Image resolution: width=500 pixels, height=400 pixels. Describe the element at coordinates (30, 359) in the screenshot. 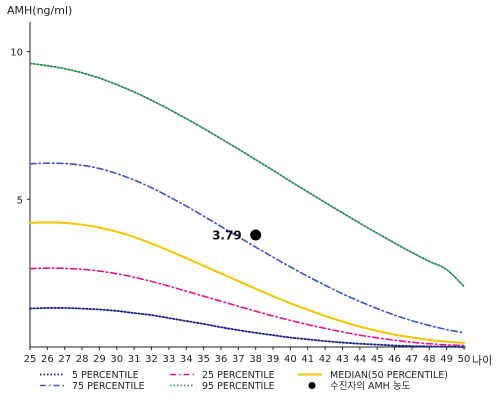

I see `x-tick-label: 25` at that location.